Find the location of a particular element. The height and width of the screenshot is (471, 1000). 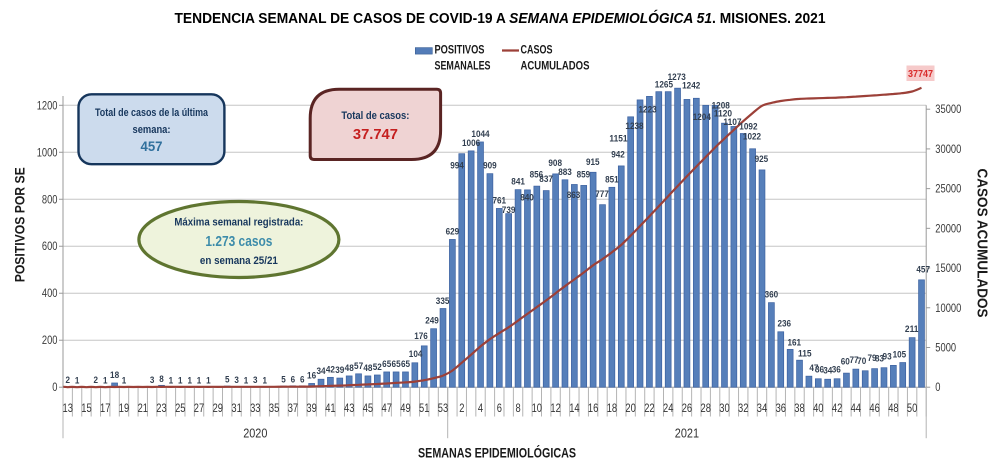

svg-text: 44 is located at coordinates (856, 408).